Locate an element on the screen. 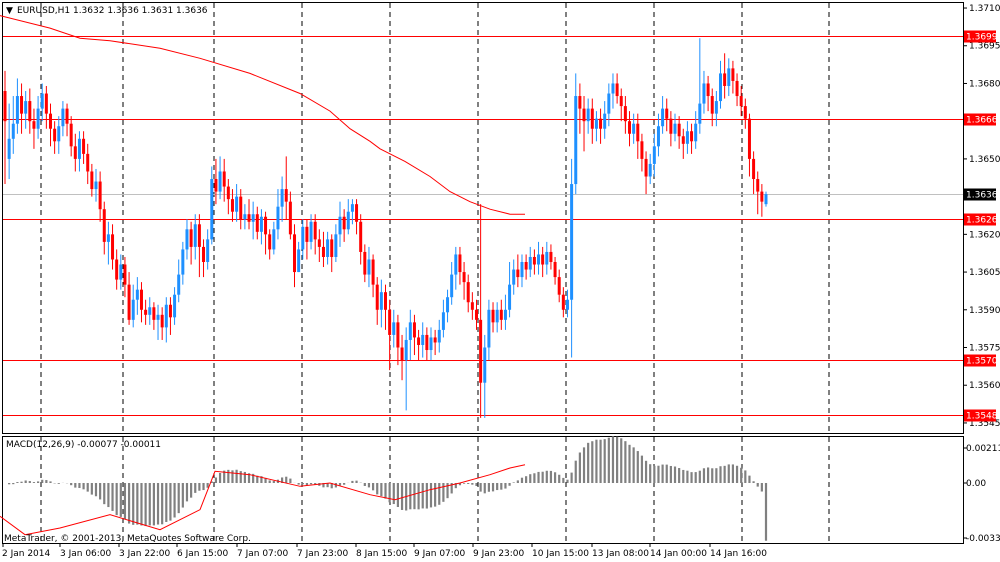  level-labels: 1.3699 1.3666 1.3626 1.3570 1.3548 1.3636 is located at coordinates (981, 226).